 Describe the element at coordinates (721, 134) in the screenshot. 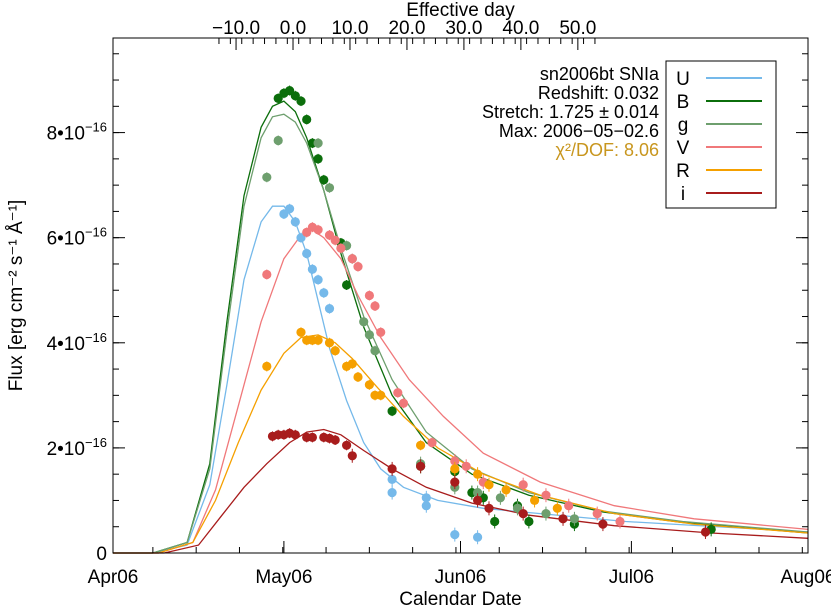

I see `legend-box` at that location.